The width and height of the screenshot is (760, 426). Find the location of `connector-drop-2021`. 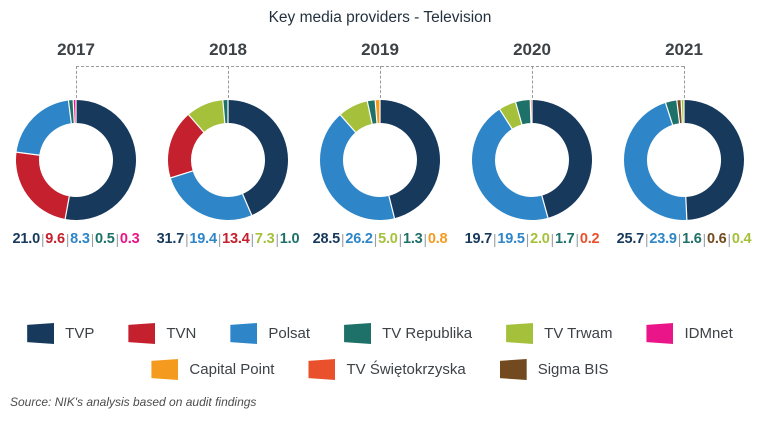

connector-drop-2021 is located at coordinates (684, 82).